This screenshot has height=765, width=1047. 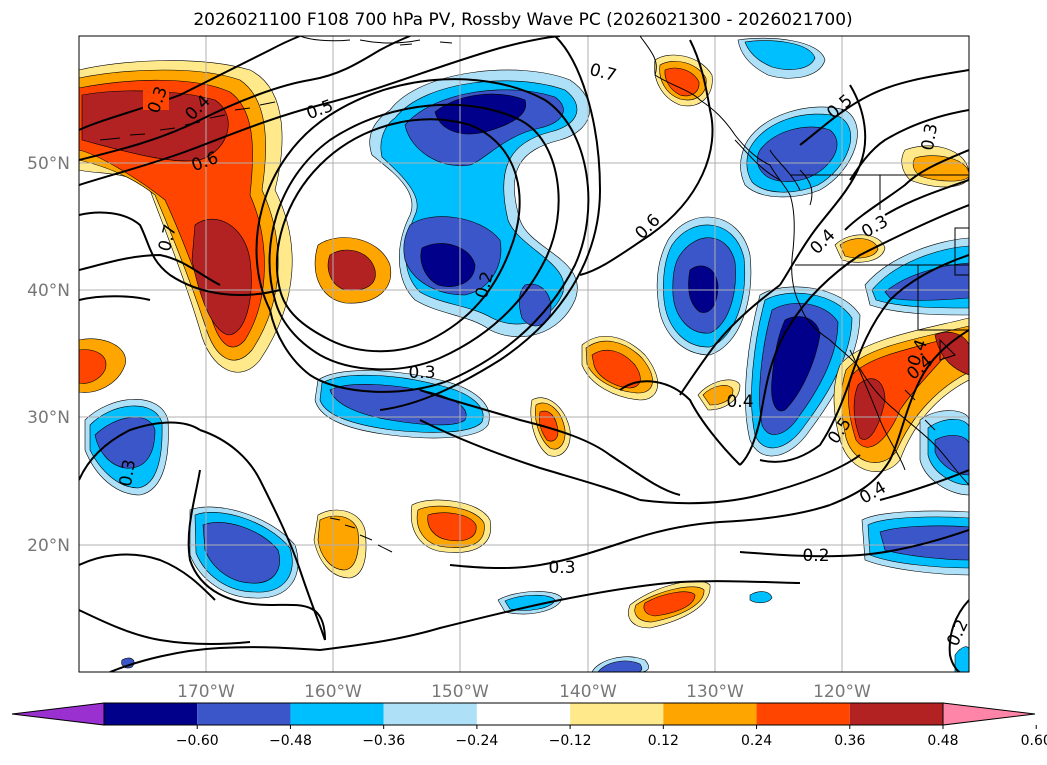 I want to click on us-border, so click(x=879, y=252).